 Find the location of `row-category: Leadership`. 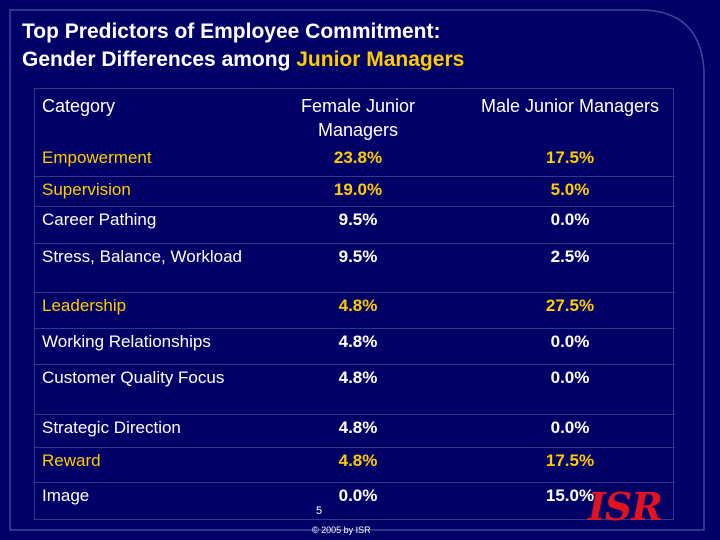

row-category: Leadership is located at coordinates (84, 305).